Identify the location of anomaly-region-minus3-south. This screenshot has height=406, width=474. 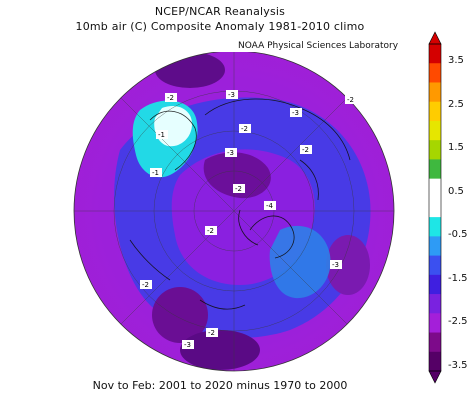
(220, 350).